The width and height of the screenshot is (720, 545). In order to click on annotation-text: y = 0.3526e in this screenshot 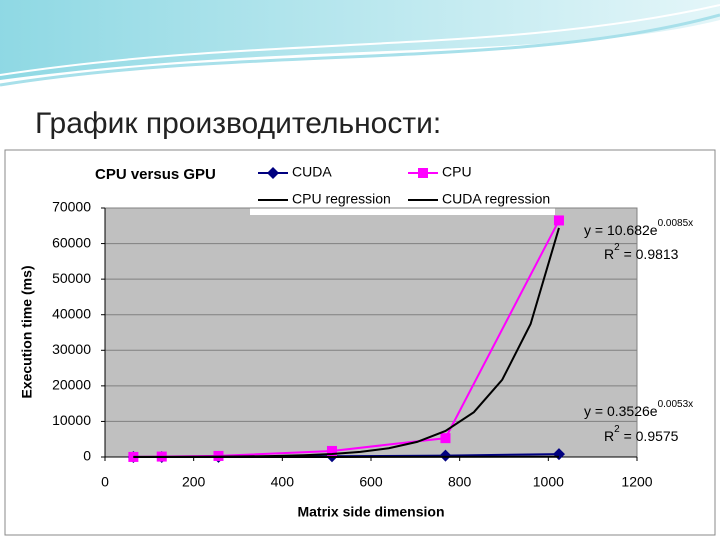, I will do `click(621, 411)`.